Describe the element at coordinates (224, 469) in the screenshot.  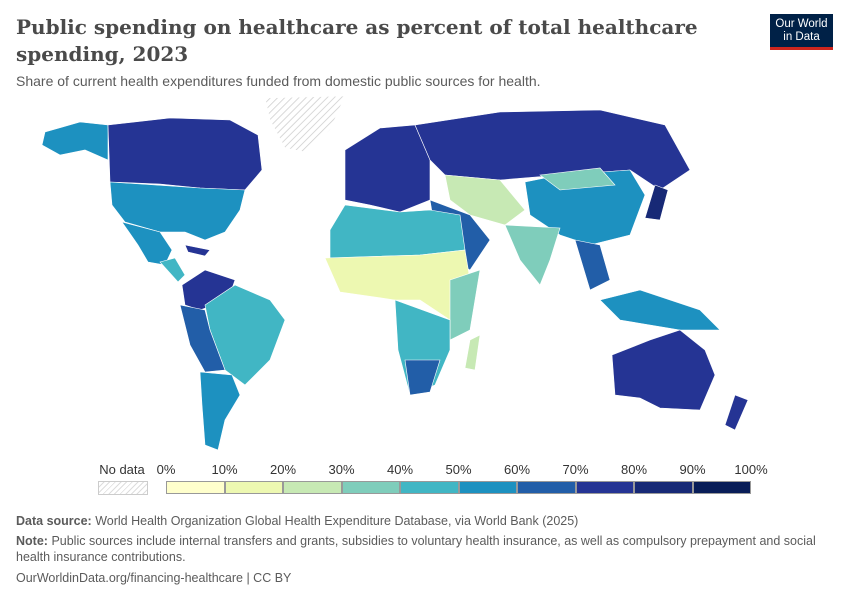
I see `legend-tick-label: 10%` at that location.